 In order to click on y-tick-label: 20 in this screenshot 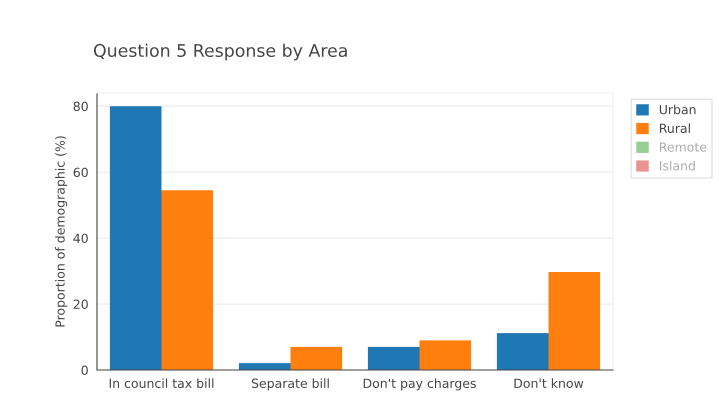, I will do `click(81, 304)`.